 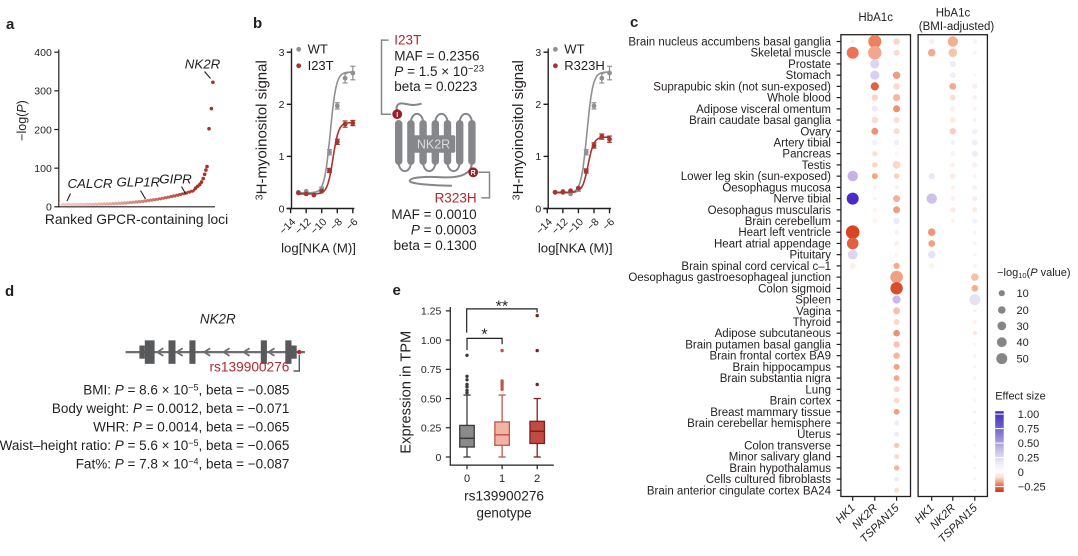 I want to click on svg-text: P = 0.0003, so click(x=444, y=230).